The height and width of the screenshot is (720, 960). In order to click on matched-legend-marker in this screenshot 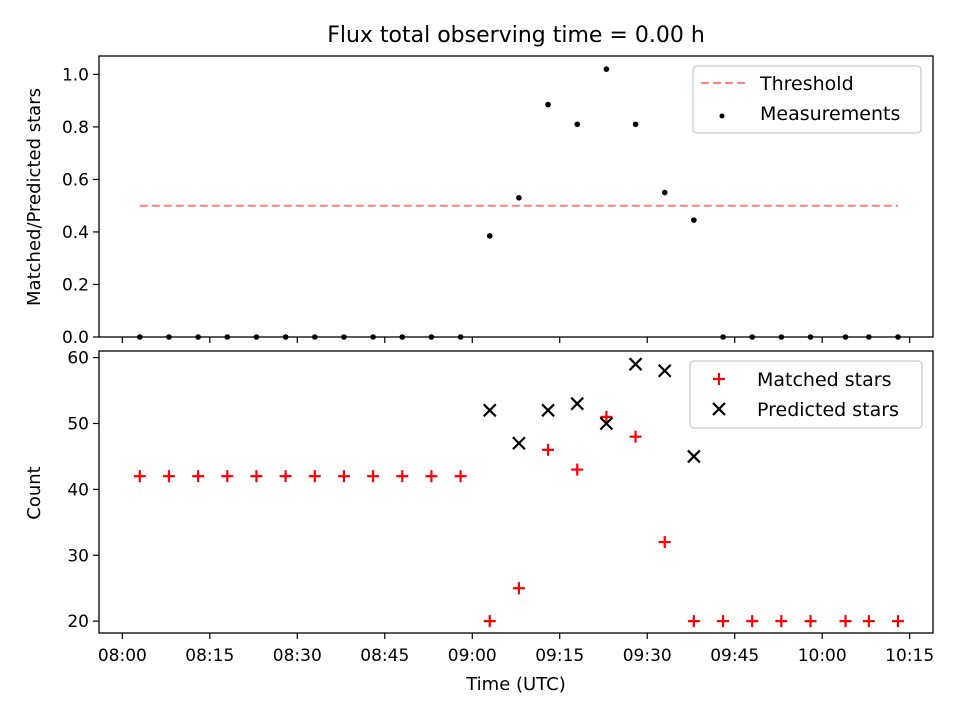, I will do `click(719, 379)`.